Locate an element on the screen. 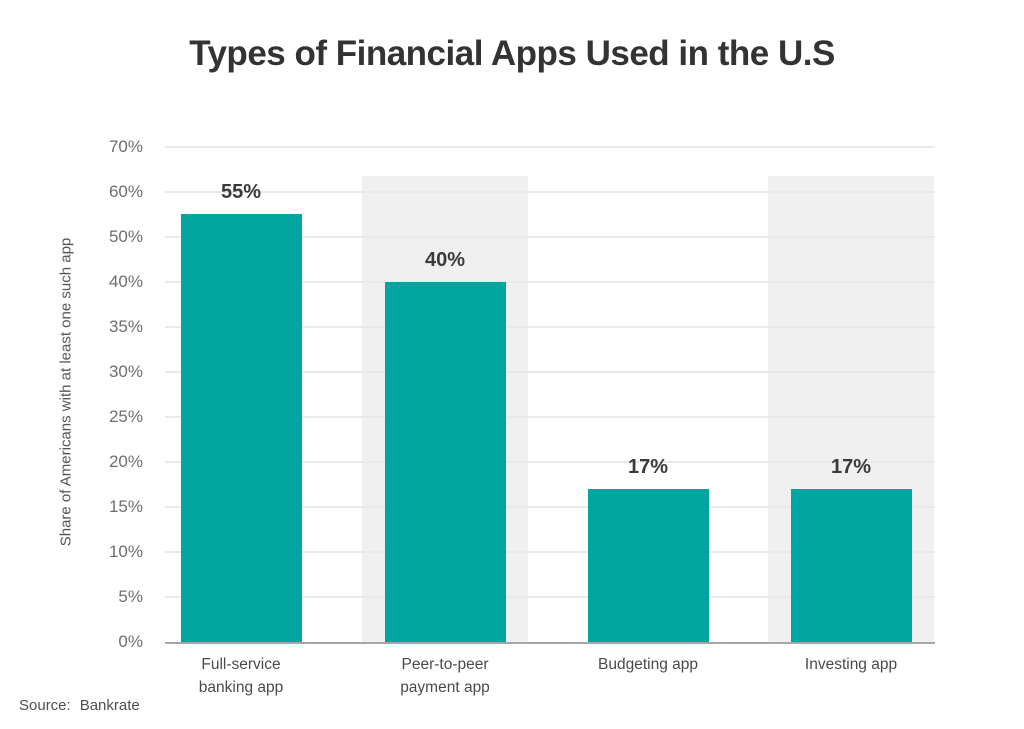 The height and width of the screenshot is (729, 1024). bar-value-label: 55% is located at coordinates (241, 192).